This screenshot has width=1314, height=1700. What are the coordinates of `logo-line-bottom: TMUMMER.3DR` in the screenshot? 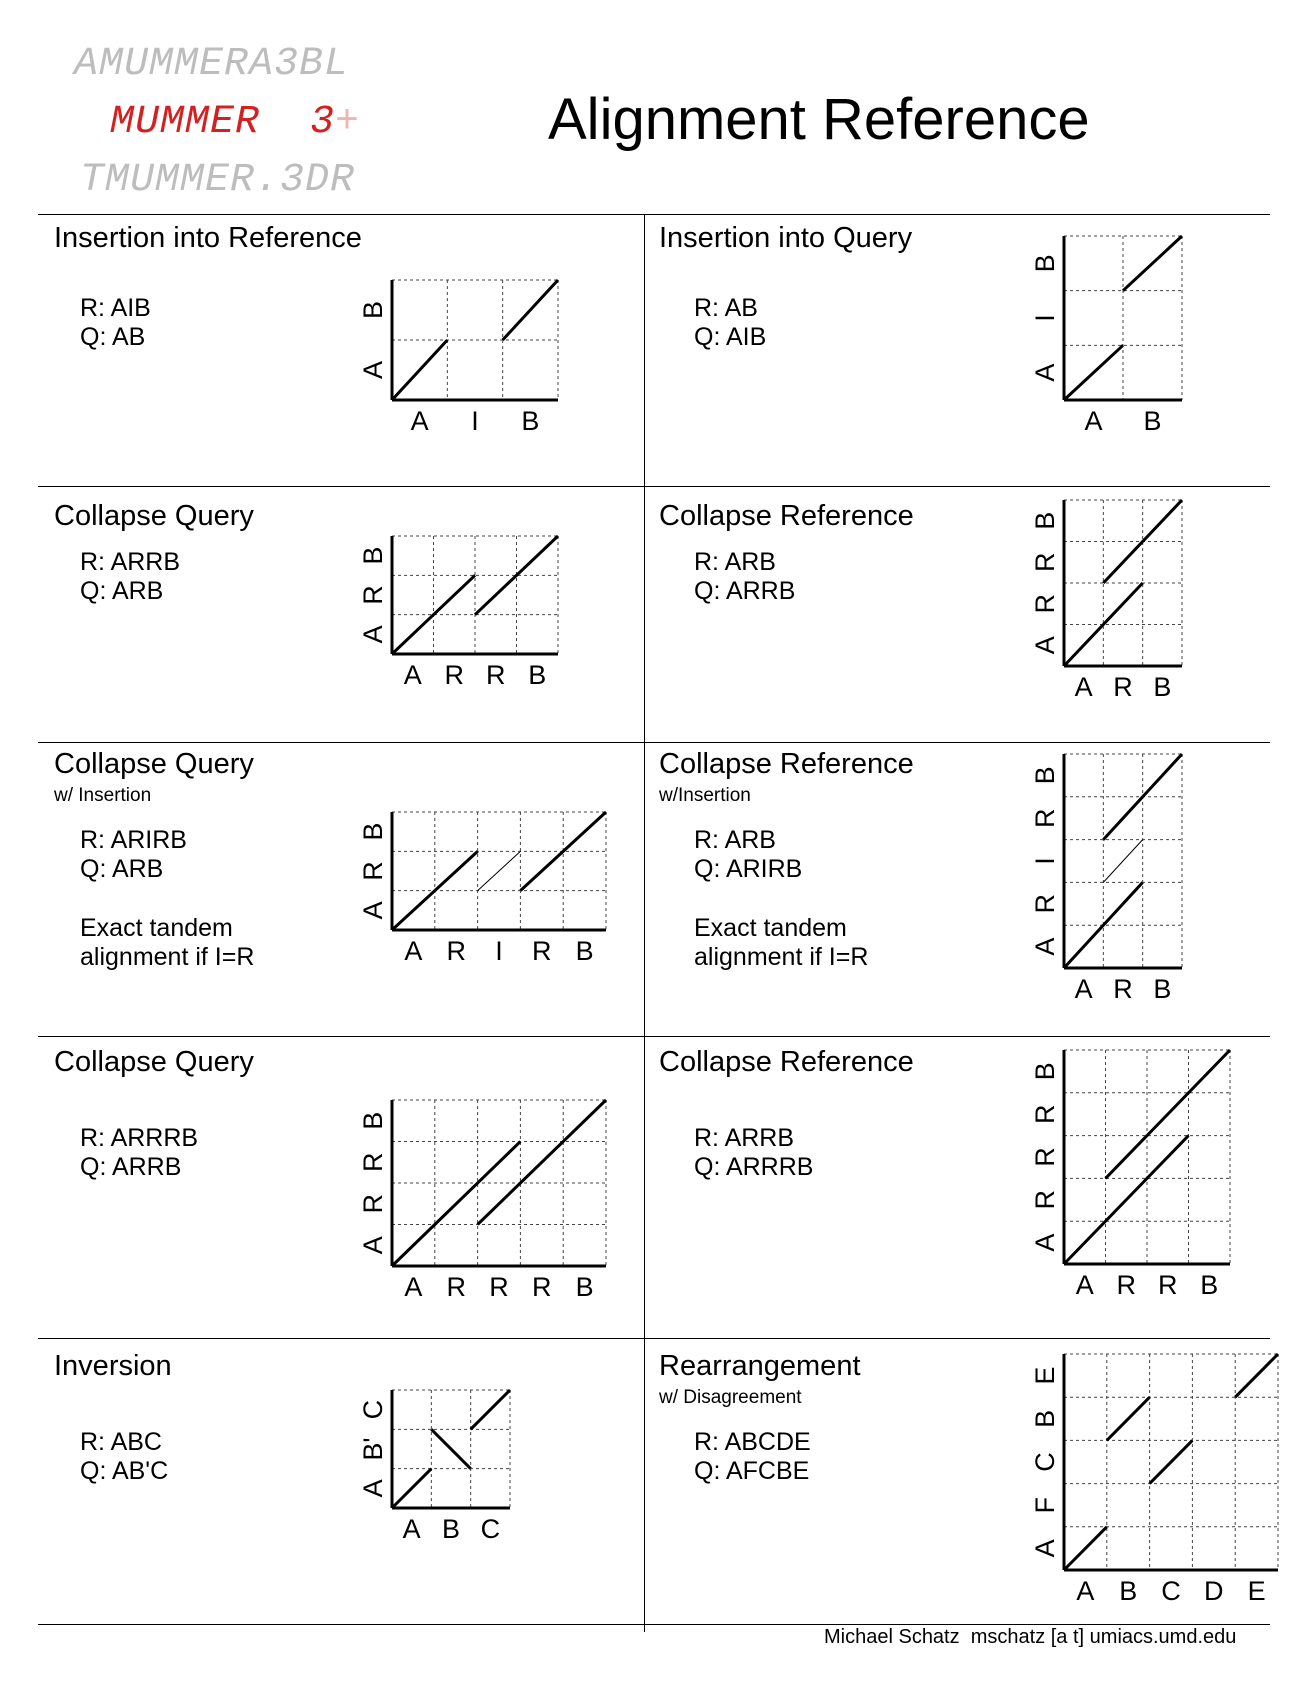 It's located at (218, 180).